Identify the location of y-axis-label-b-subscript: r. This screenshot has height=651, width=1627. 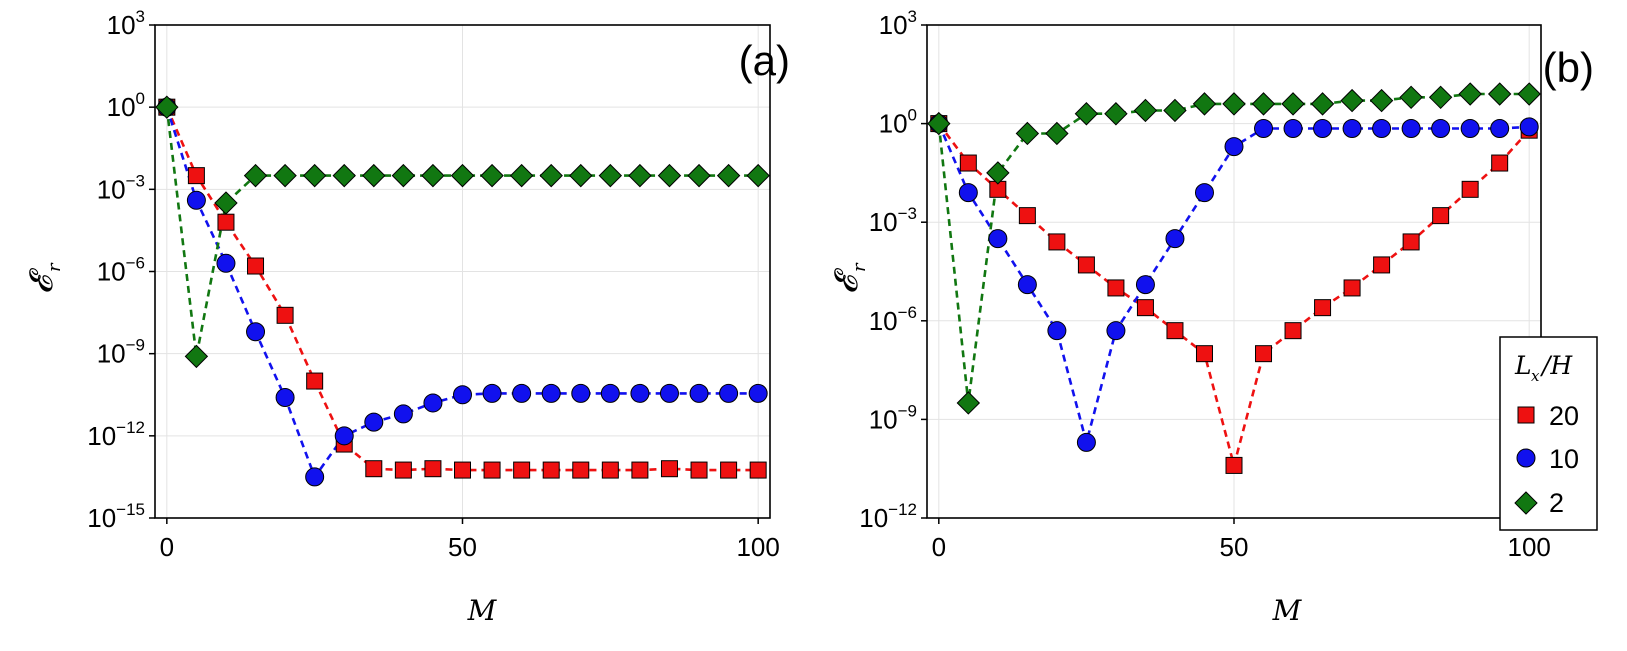
(859, 267).